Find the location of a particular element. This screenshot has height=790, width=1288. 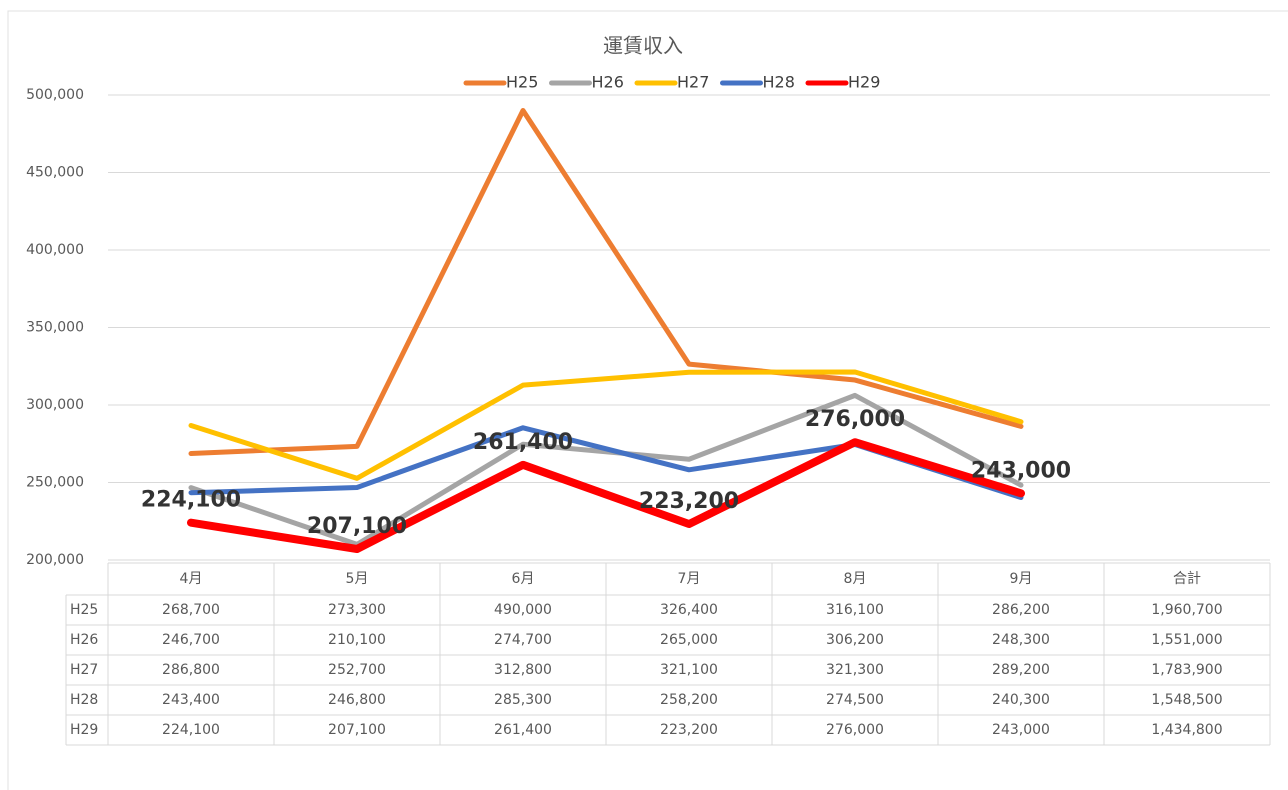

table-cell: 246,700 is located at coordinates (191, 640).